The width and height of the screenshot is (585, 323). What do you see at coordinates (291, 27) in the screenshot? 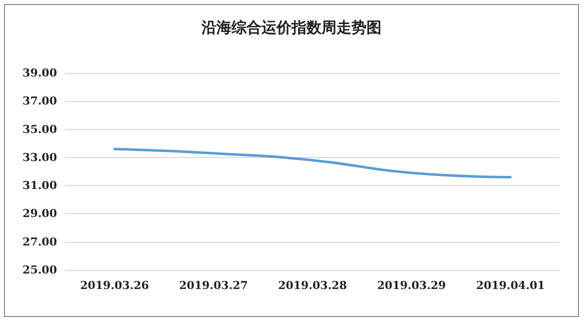
I see `chart-title: 沿海综合运价指数周走势图` at bounding box center [291, 27].